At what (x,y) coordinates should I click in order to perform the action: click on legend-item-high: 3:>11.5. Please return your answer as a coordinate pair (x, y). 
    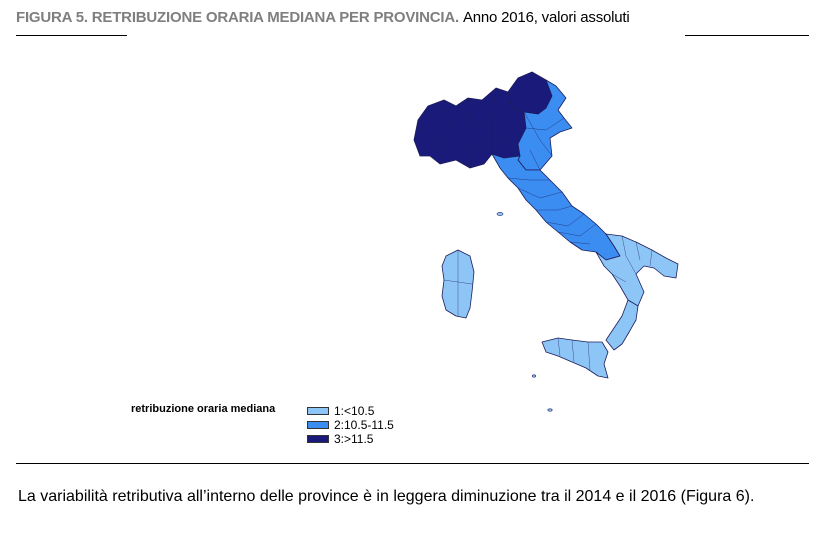
    Looking at the image, I should click on (340, 438).